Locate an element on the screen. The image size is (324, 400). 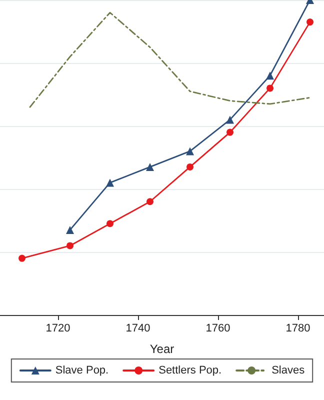
x-tick-label: 1760 is located at coordinates (218, 328).